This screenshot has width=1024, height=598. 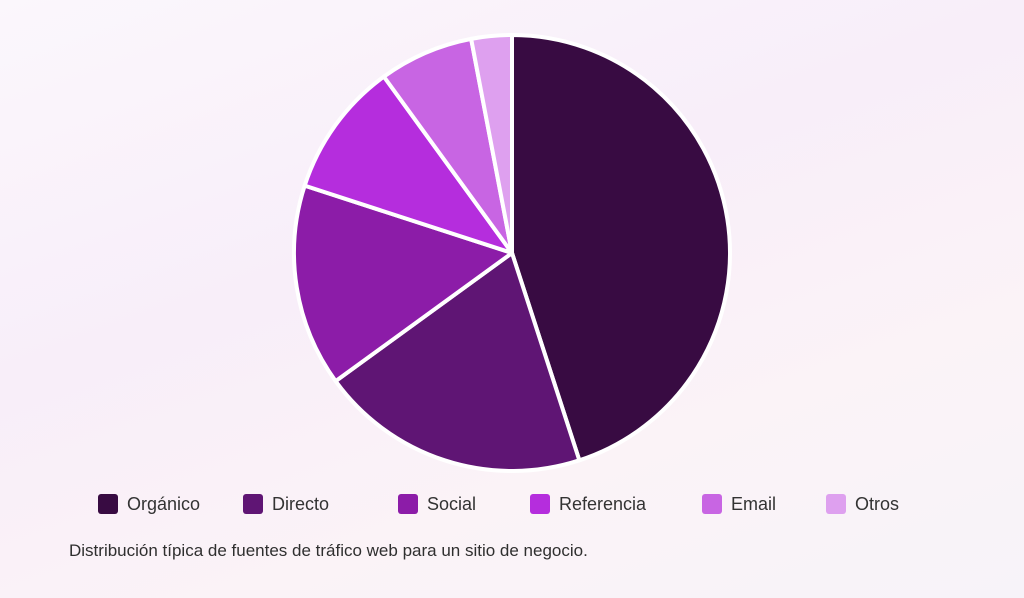 What do you see at coordinates (877, 503) in the screenshot?
I see `legend-label-otros: Otros` at bounding box center [877, 503].